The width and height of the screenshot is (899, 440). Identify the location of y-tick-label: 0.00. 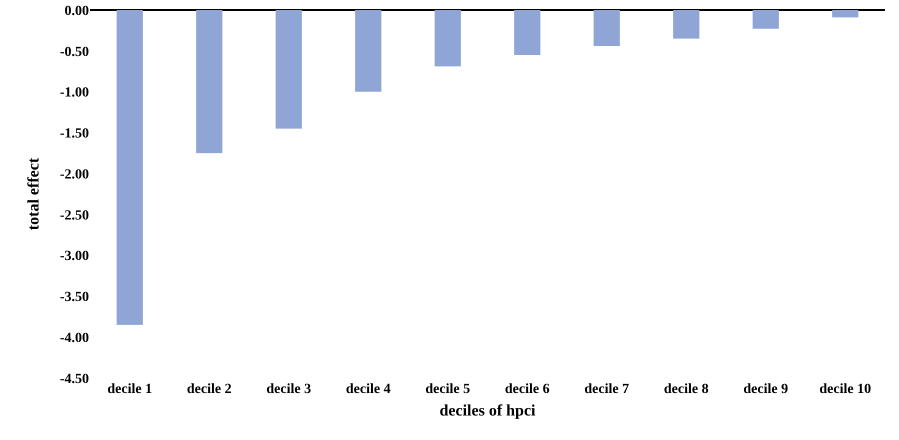
(76, 11).